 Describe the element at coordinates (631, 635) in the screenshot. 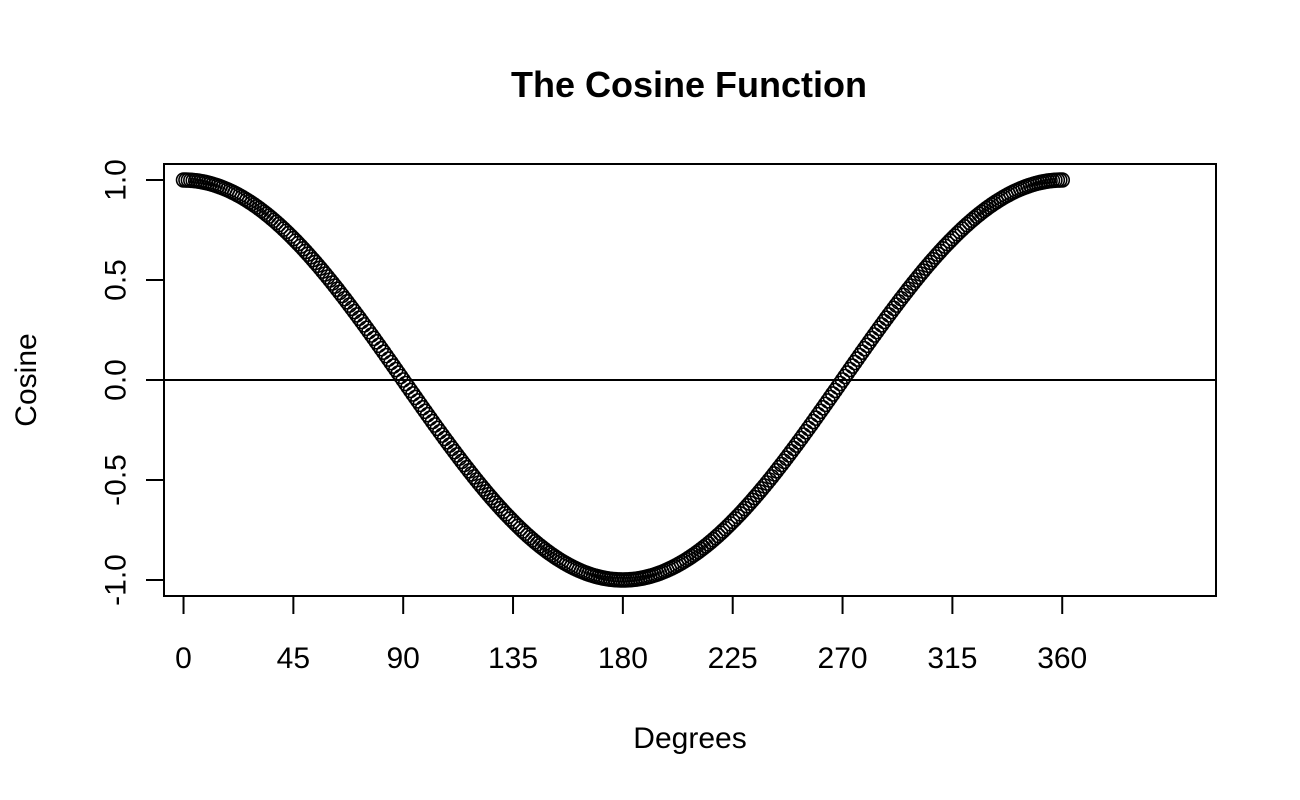

I see `x-axis: 0 45 90 135 180 225 270 315 360` at that location.